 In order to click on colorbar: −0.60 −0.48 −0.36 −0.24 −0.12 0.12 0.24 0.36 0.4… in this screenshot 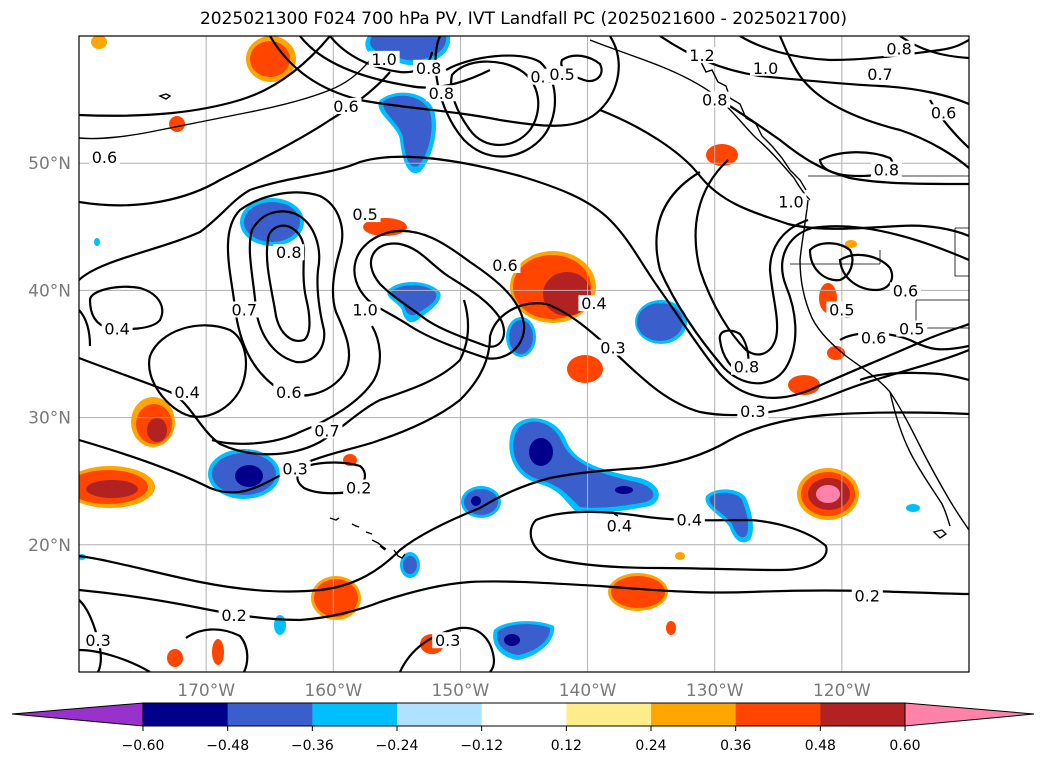, I will do `click(523, 728)`.